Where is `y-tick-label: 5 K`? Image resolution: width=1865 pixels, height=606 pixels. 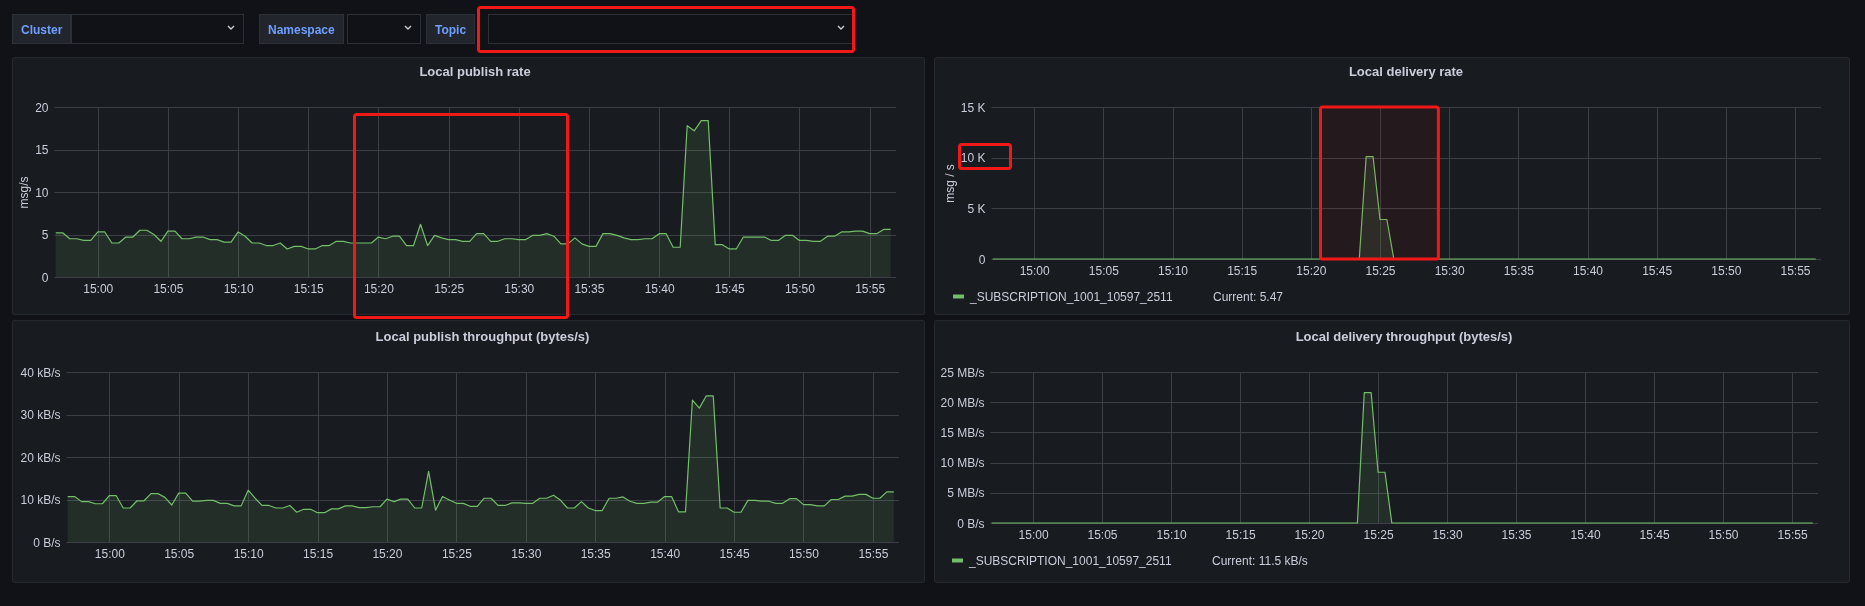 y-tick-label: 5 K is located at coordinates (976, 208).